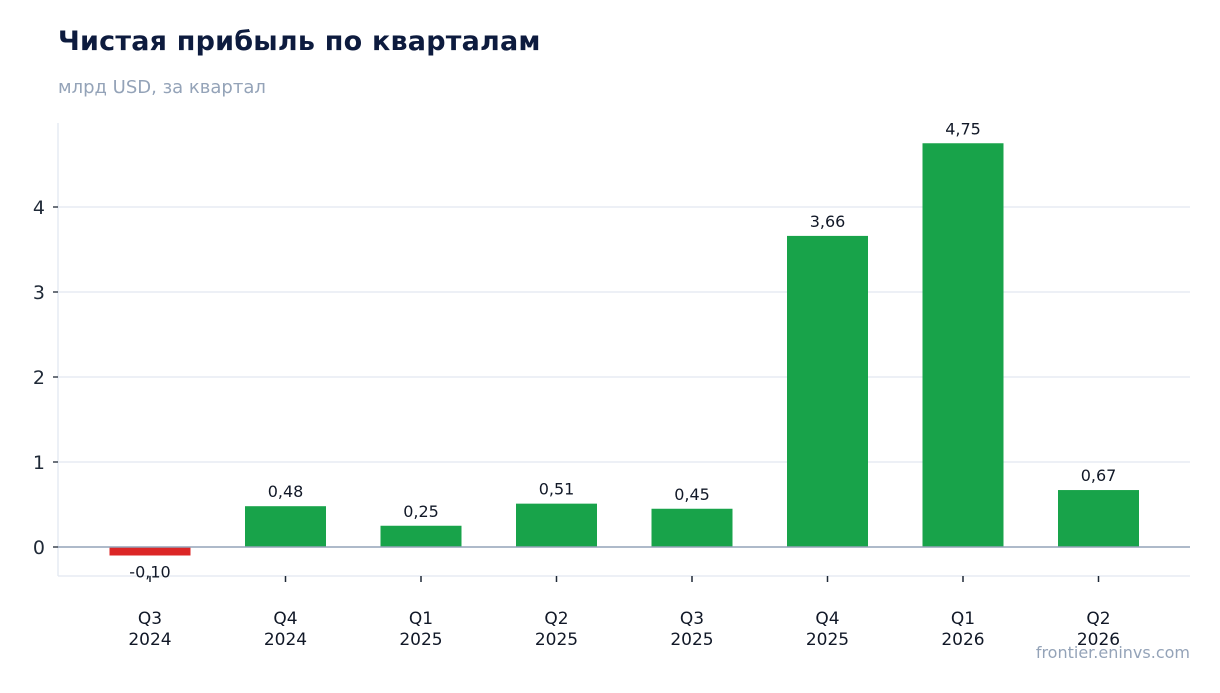 The image size is (1220, 693). I want to click on data-label: 0,51, so click(557, 489).